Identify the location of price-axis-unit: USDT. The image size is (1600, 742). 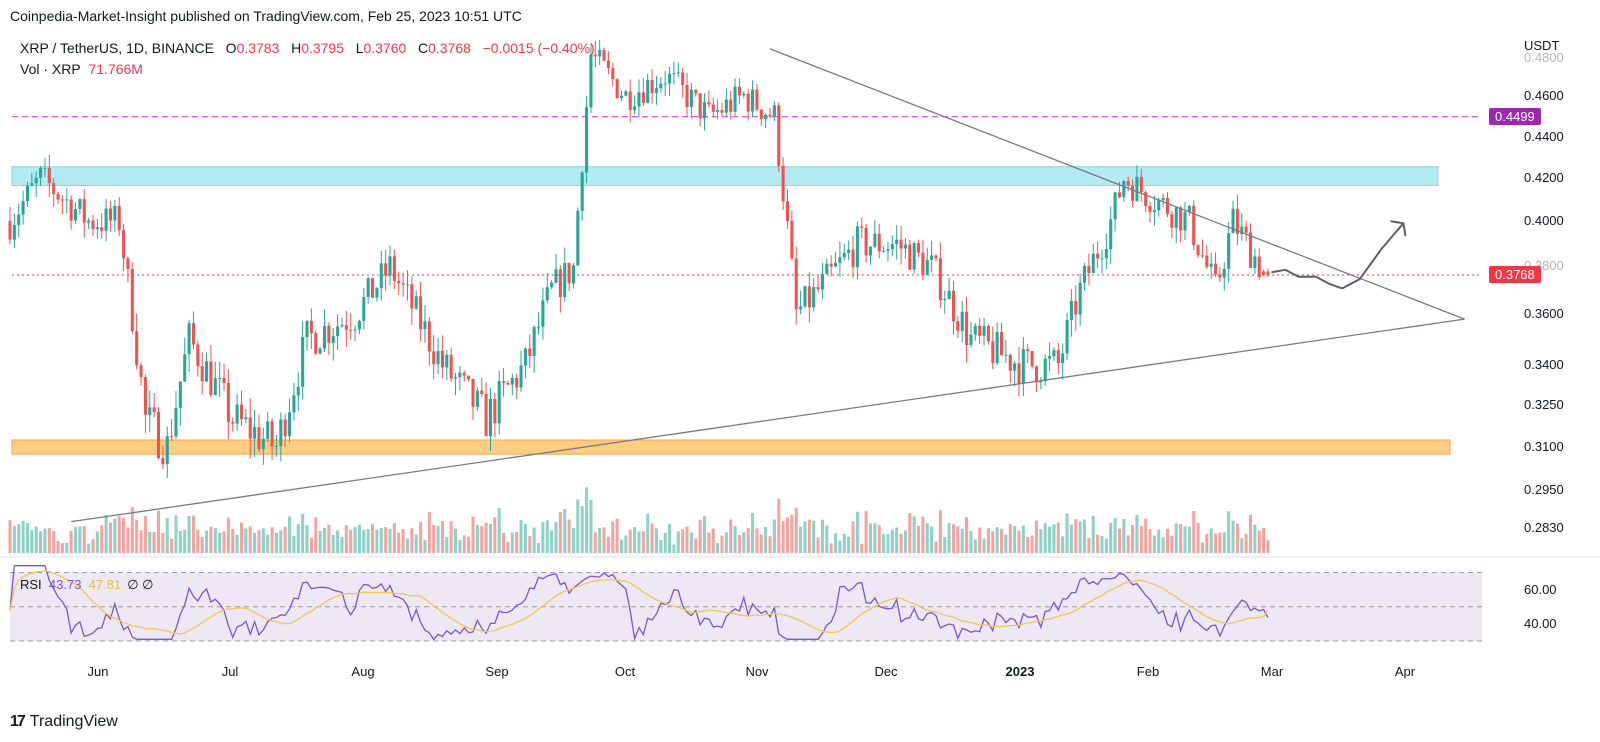
(1542, 45).